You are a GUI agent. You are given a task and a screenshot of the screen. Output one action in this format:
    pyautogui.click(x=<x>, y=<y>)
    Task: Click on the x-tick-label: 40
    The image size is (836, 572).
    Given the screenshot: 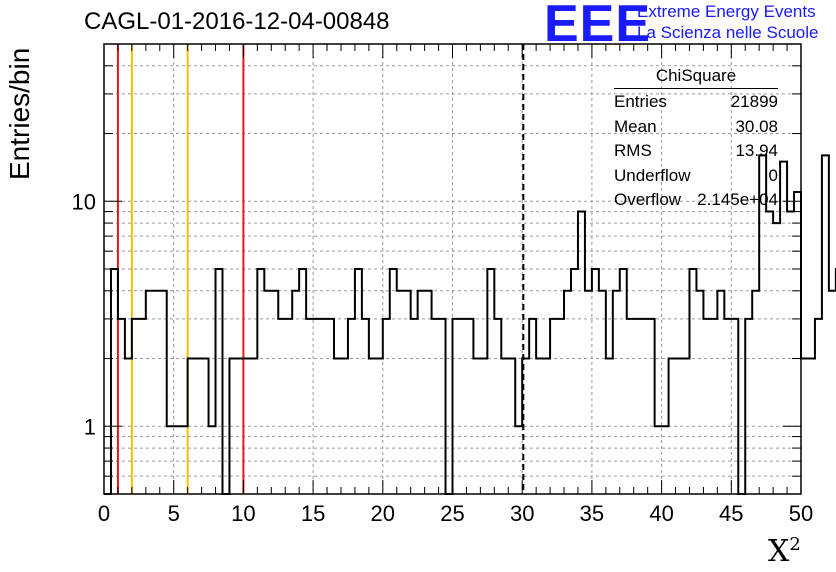 What is the action you would take?
    pyautogui.click(x=661, y=513)
    